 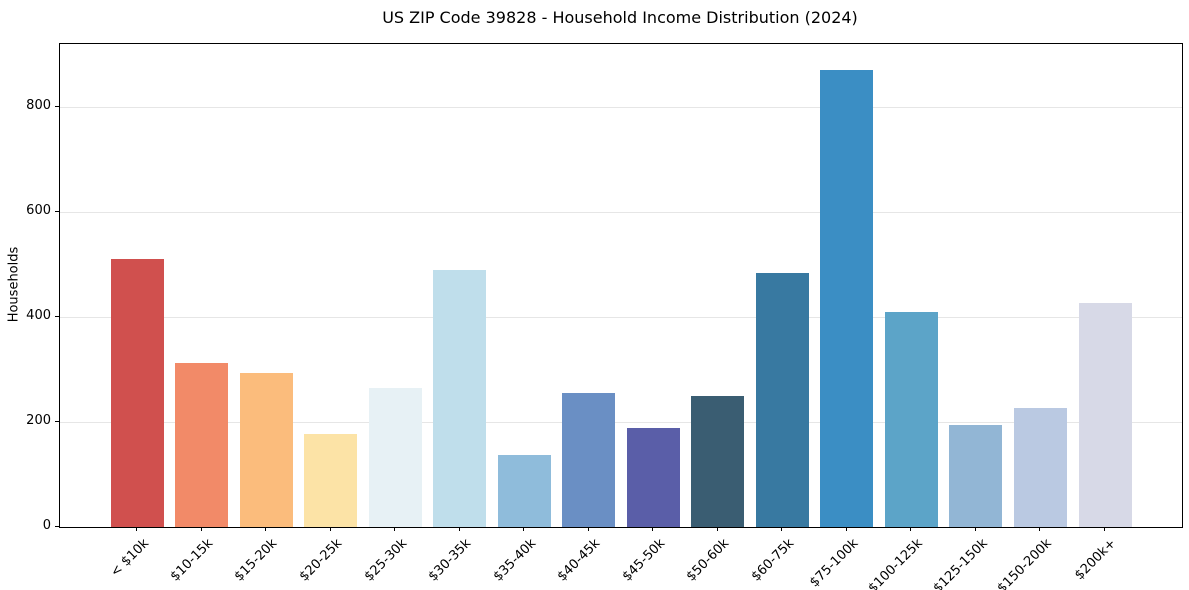 What do you see at coordinates (46, 525) in the screenshot?
I see `y-tick-label-0: 0` at bounding box center [46, 525].